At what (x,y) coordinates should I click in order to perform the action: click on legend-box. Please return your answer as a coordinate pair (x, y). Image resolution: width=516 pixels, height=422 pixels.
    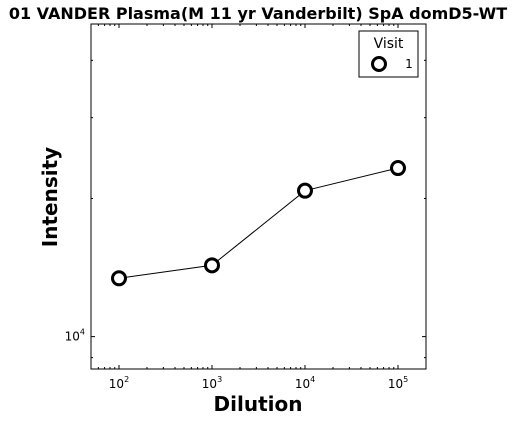
    Looking at the image, I should click on (388, 54).